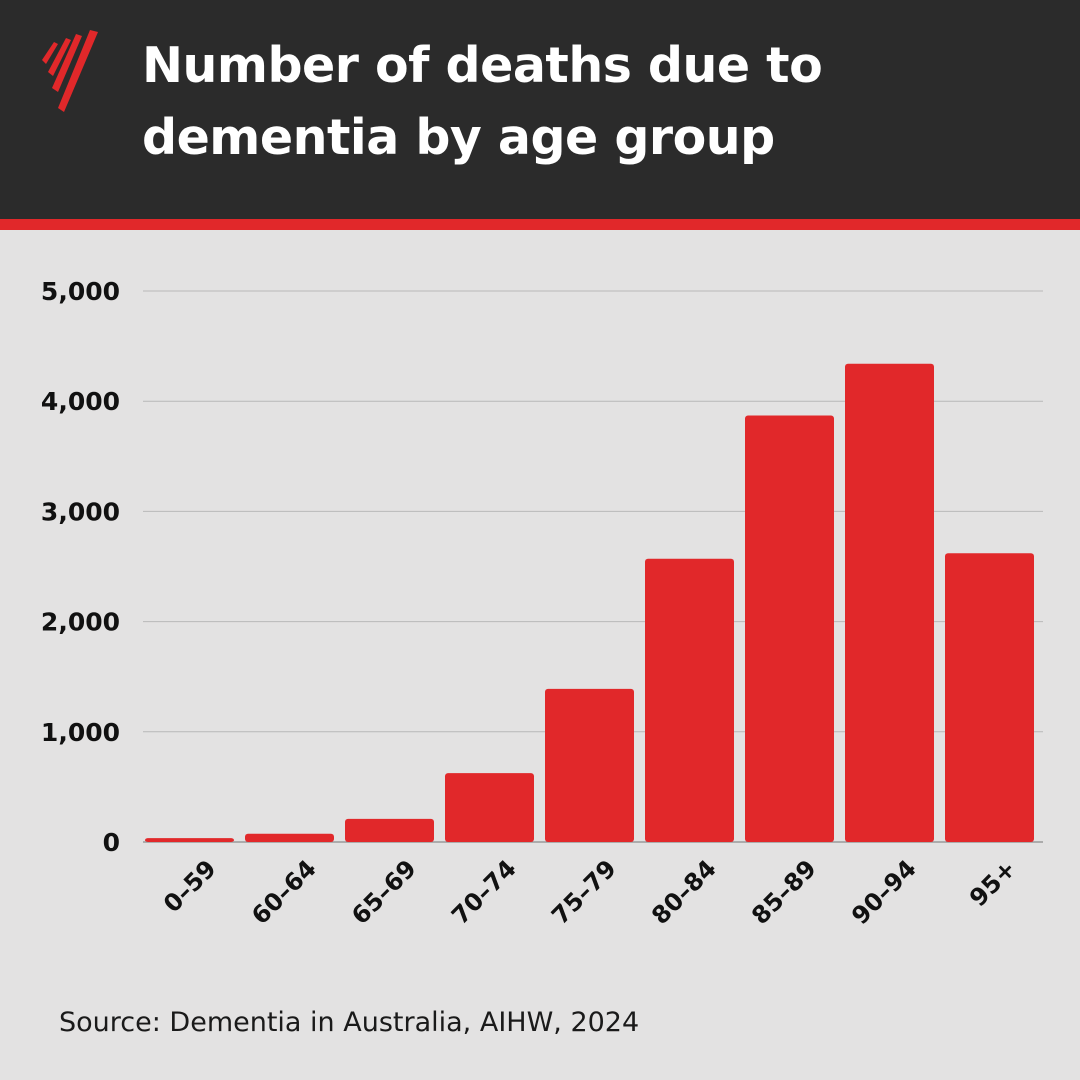 The height and width of the screenshot is (1080, 1080). I want to click on x-tick-label: 90–94, so click(884, 892).